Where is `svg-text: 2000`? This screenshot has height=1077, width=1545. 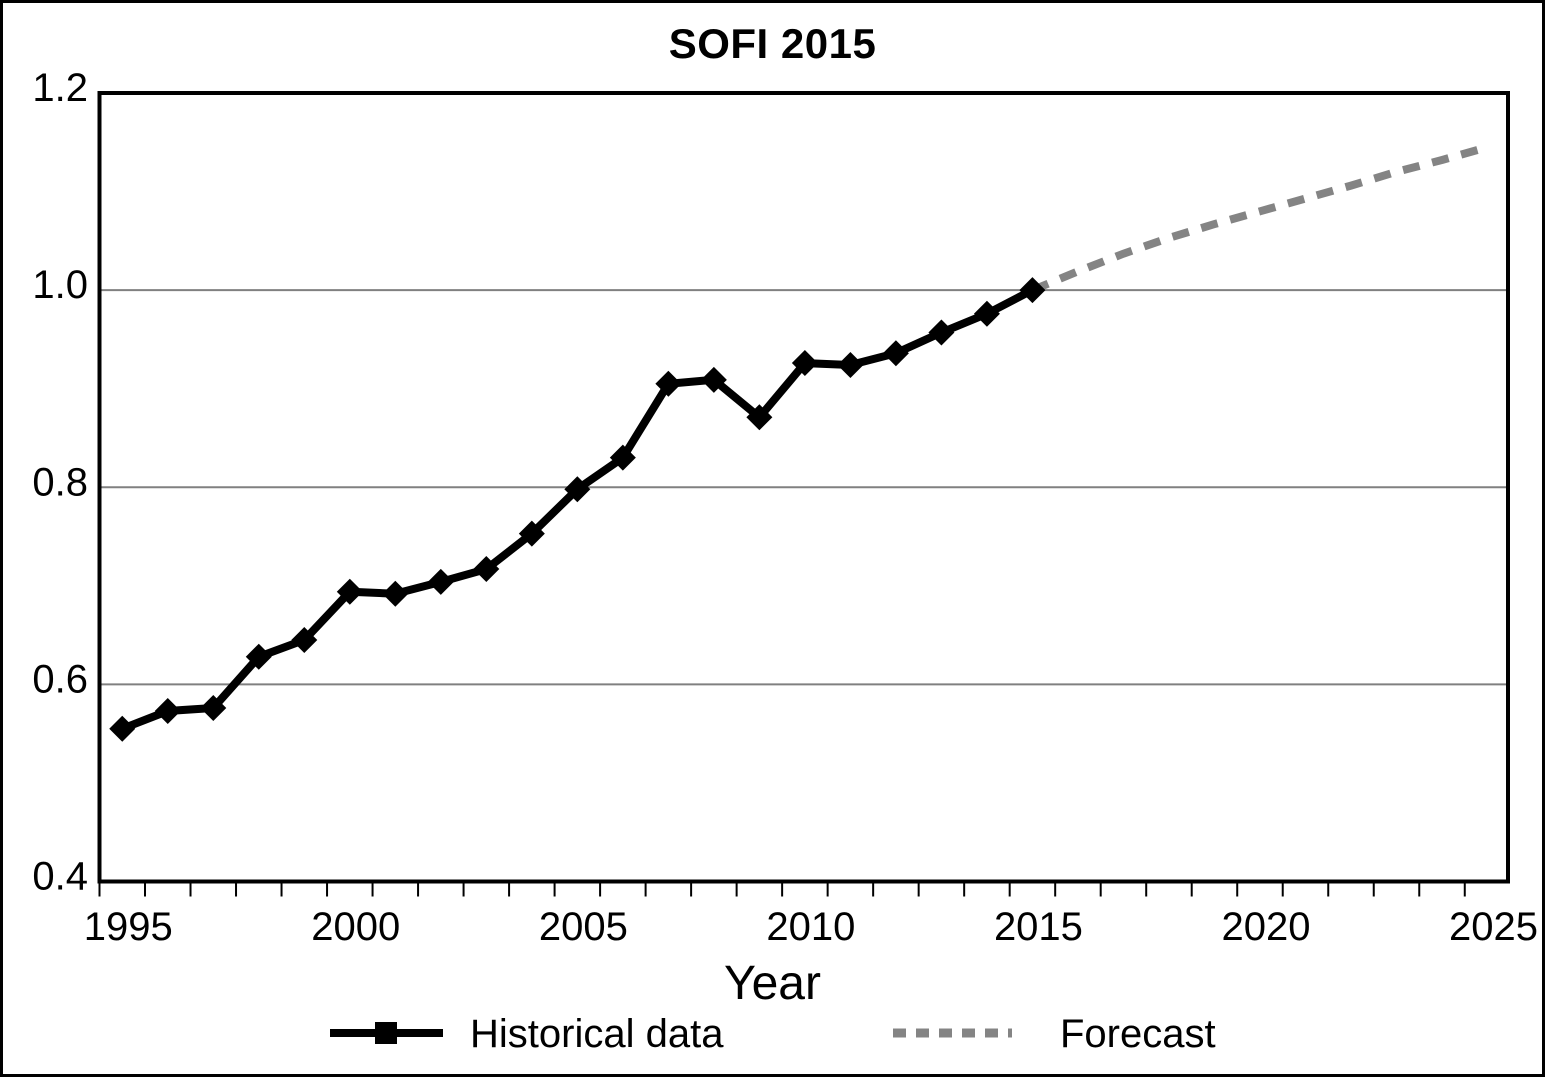
svg-text: 2000 is located at coordinates (355, 927).